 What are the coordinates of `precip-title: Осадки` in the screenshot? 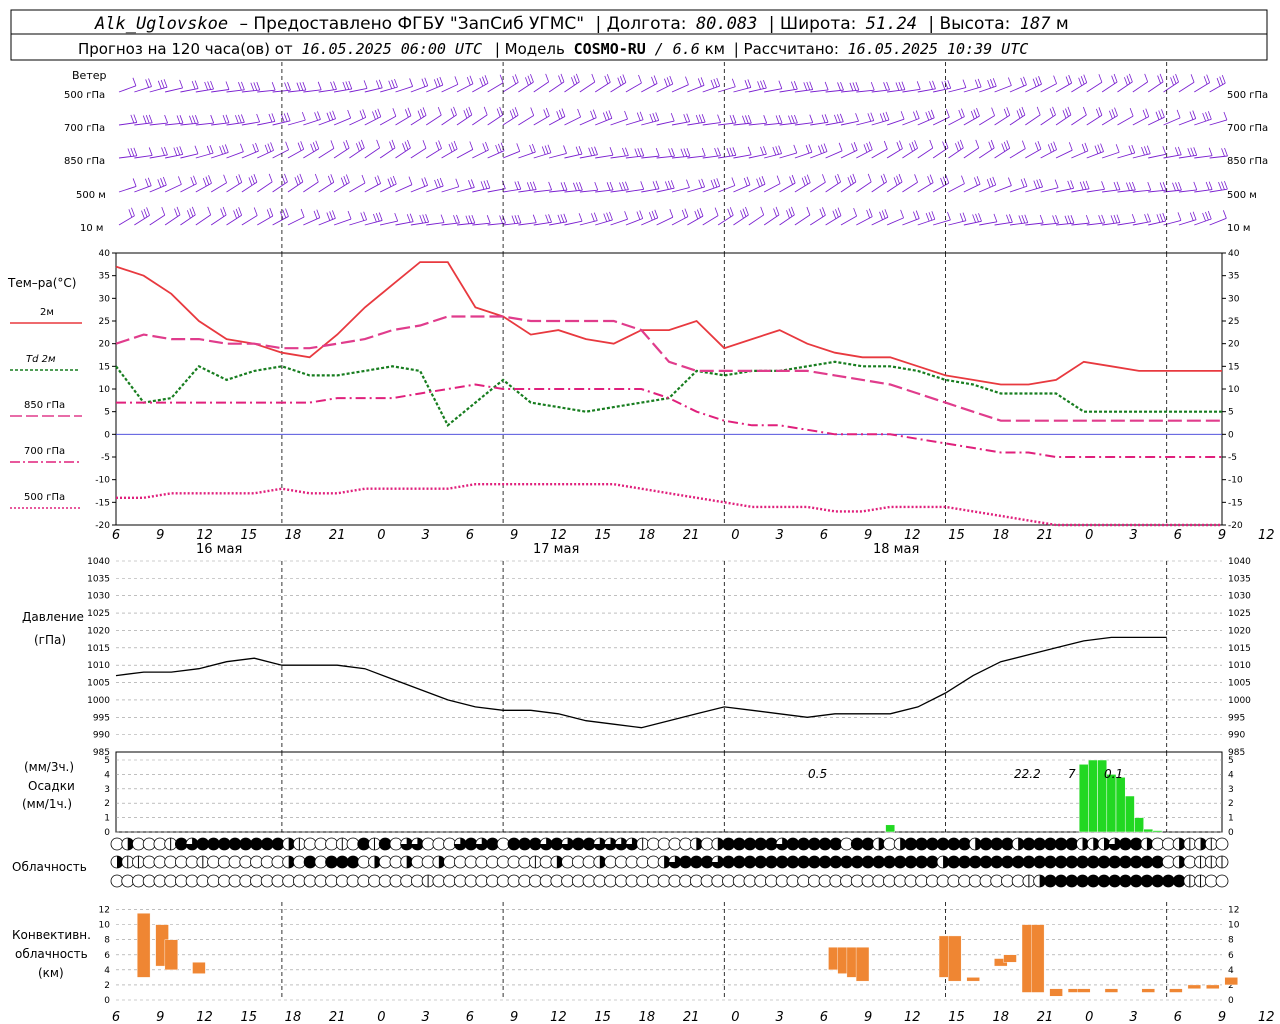 It's located at (51, 786).